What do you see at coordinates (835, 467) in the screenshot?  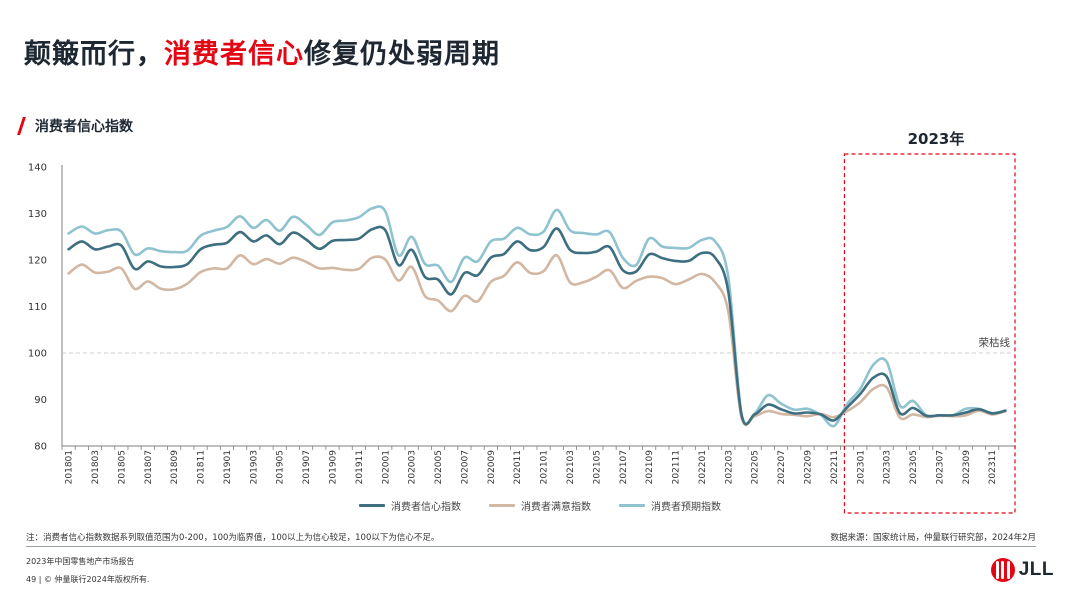 I see `x-tick-label: 202211` at bounding box center [835, 467].